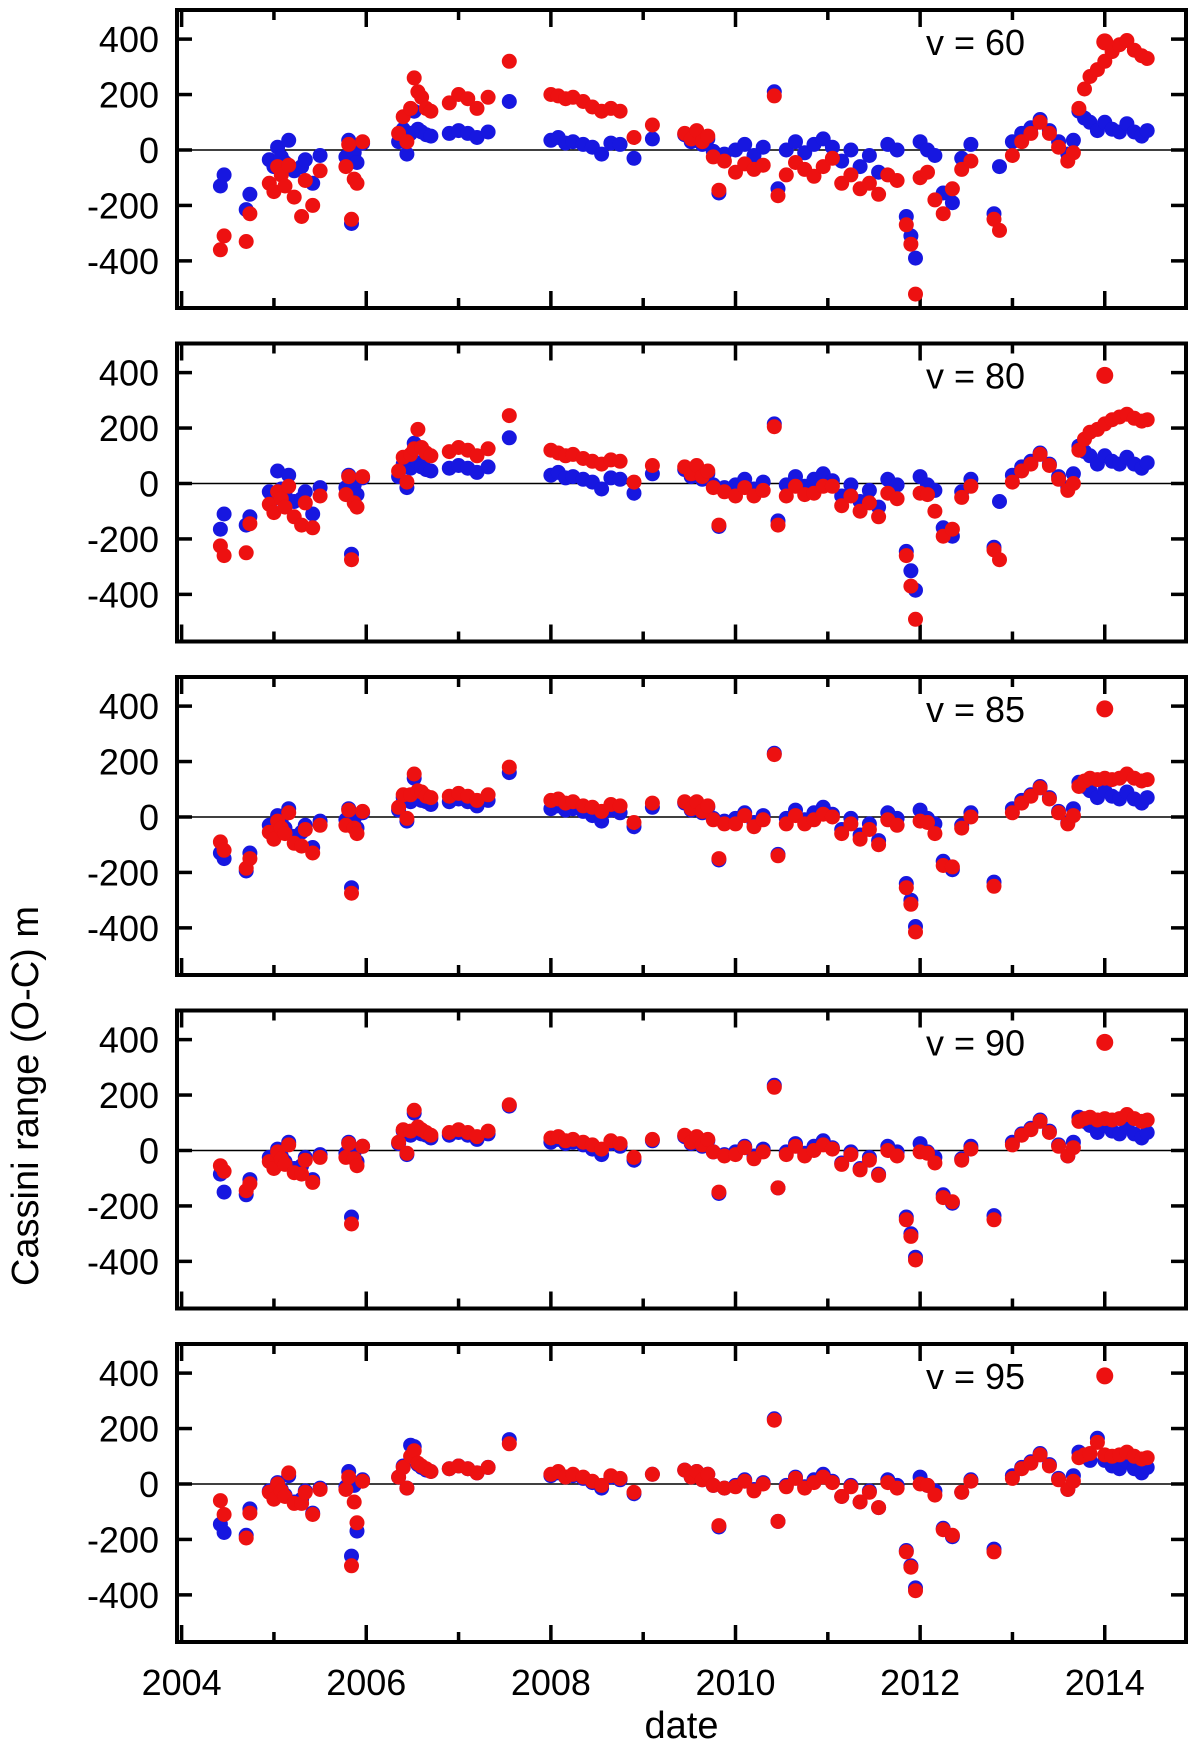 Image resolution: width=1200 pixels, height=1748 pixels. What do you see at coordinates (129, 706) in the screenshot?
I see `y-tick-label: 400` at bounding box center [129, 706].